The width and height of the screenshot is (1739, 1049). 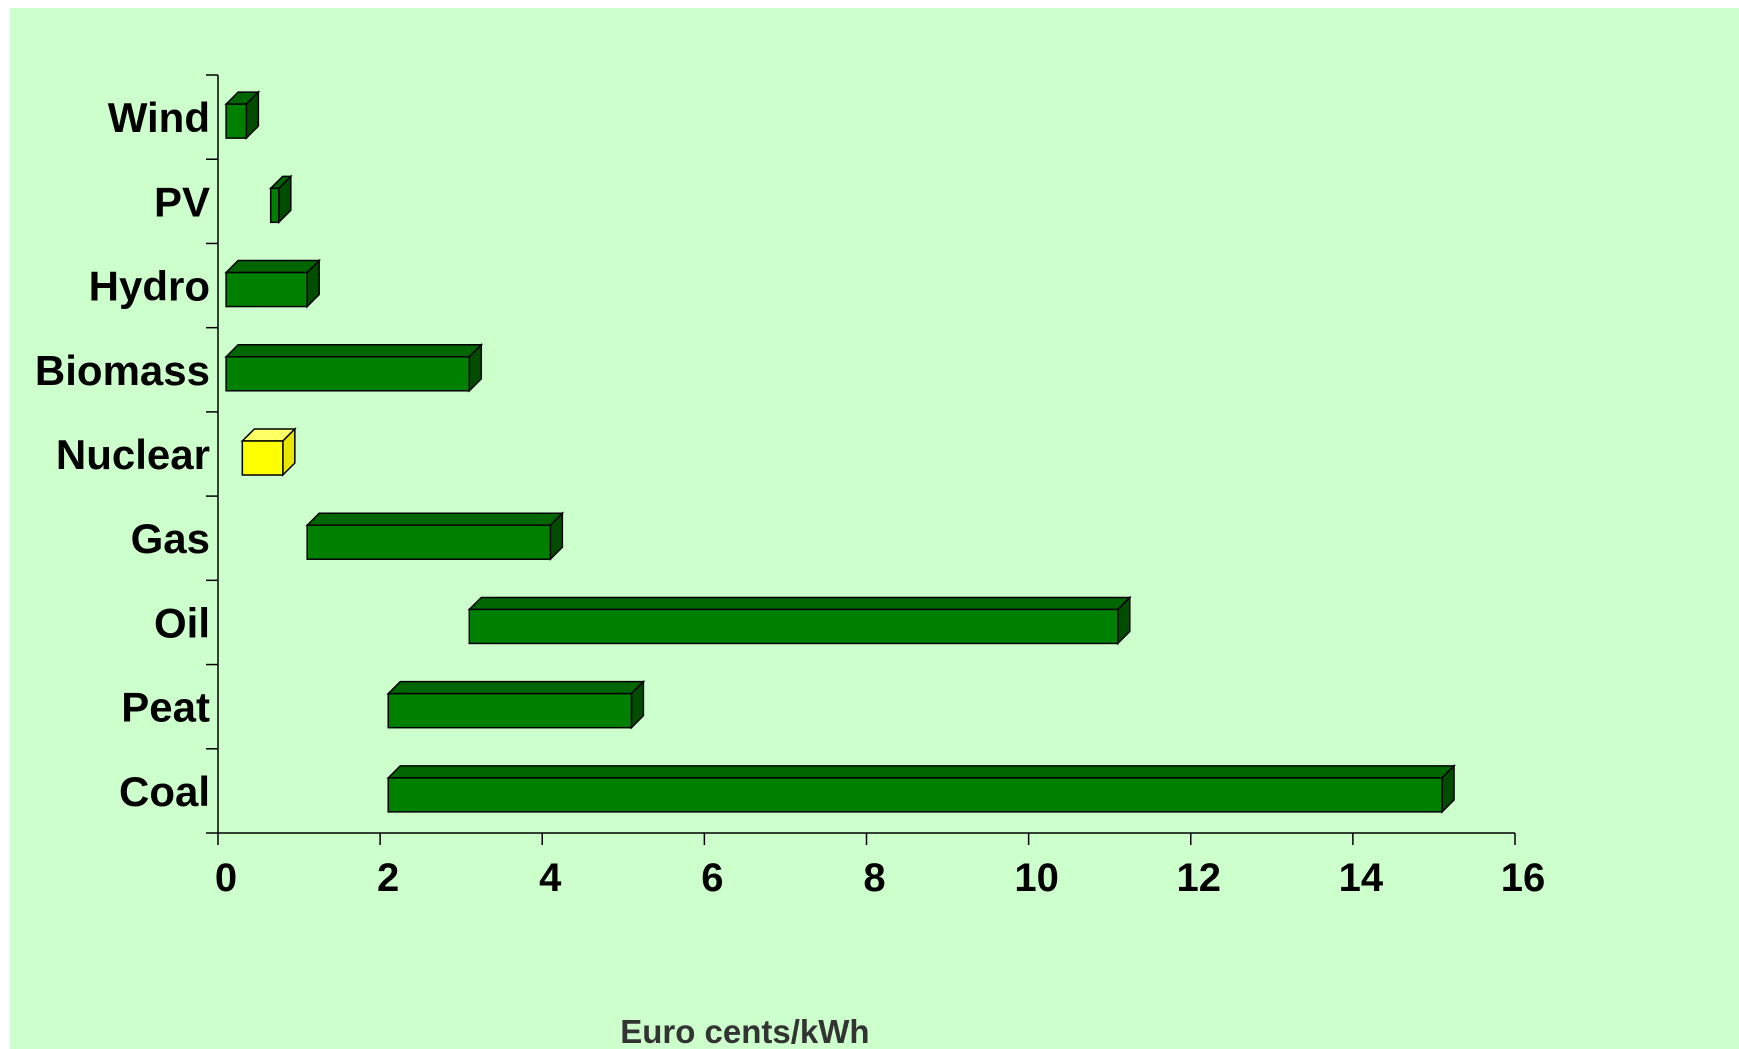 I want to click on category-labels: Wind PV Hydro Biomass Nuclear Gas Oil Peat Coal, so click(x=122, y=454).